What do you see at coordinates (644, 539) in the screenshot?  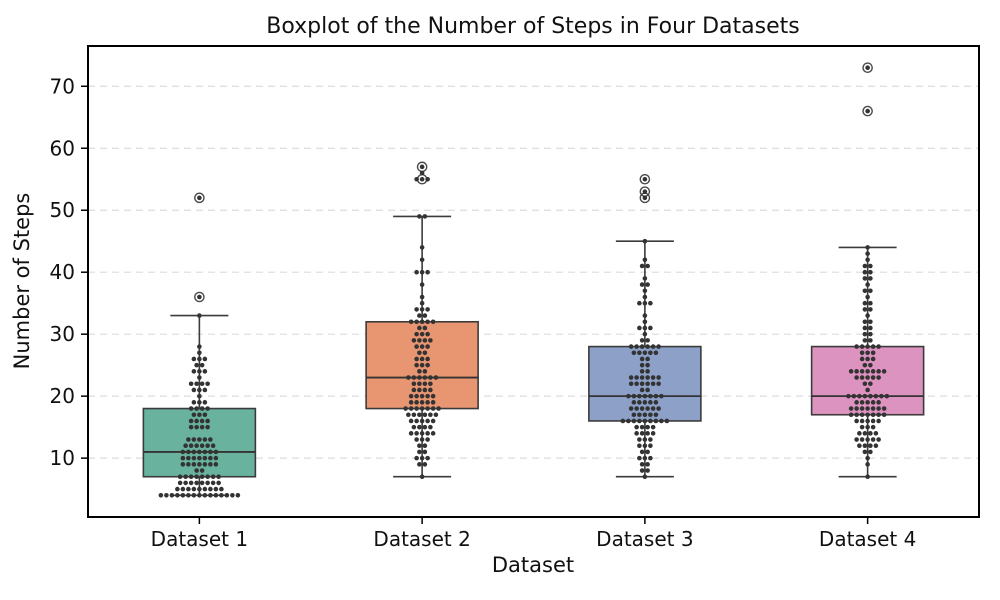 I see `x-tick-label: Dataset 3` at bounding box center [644, 539].